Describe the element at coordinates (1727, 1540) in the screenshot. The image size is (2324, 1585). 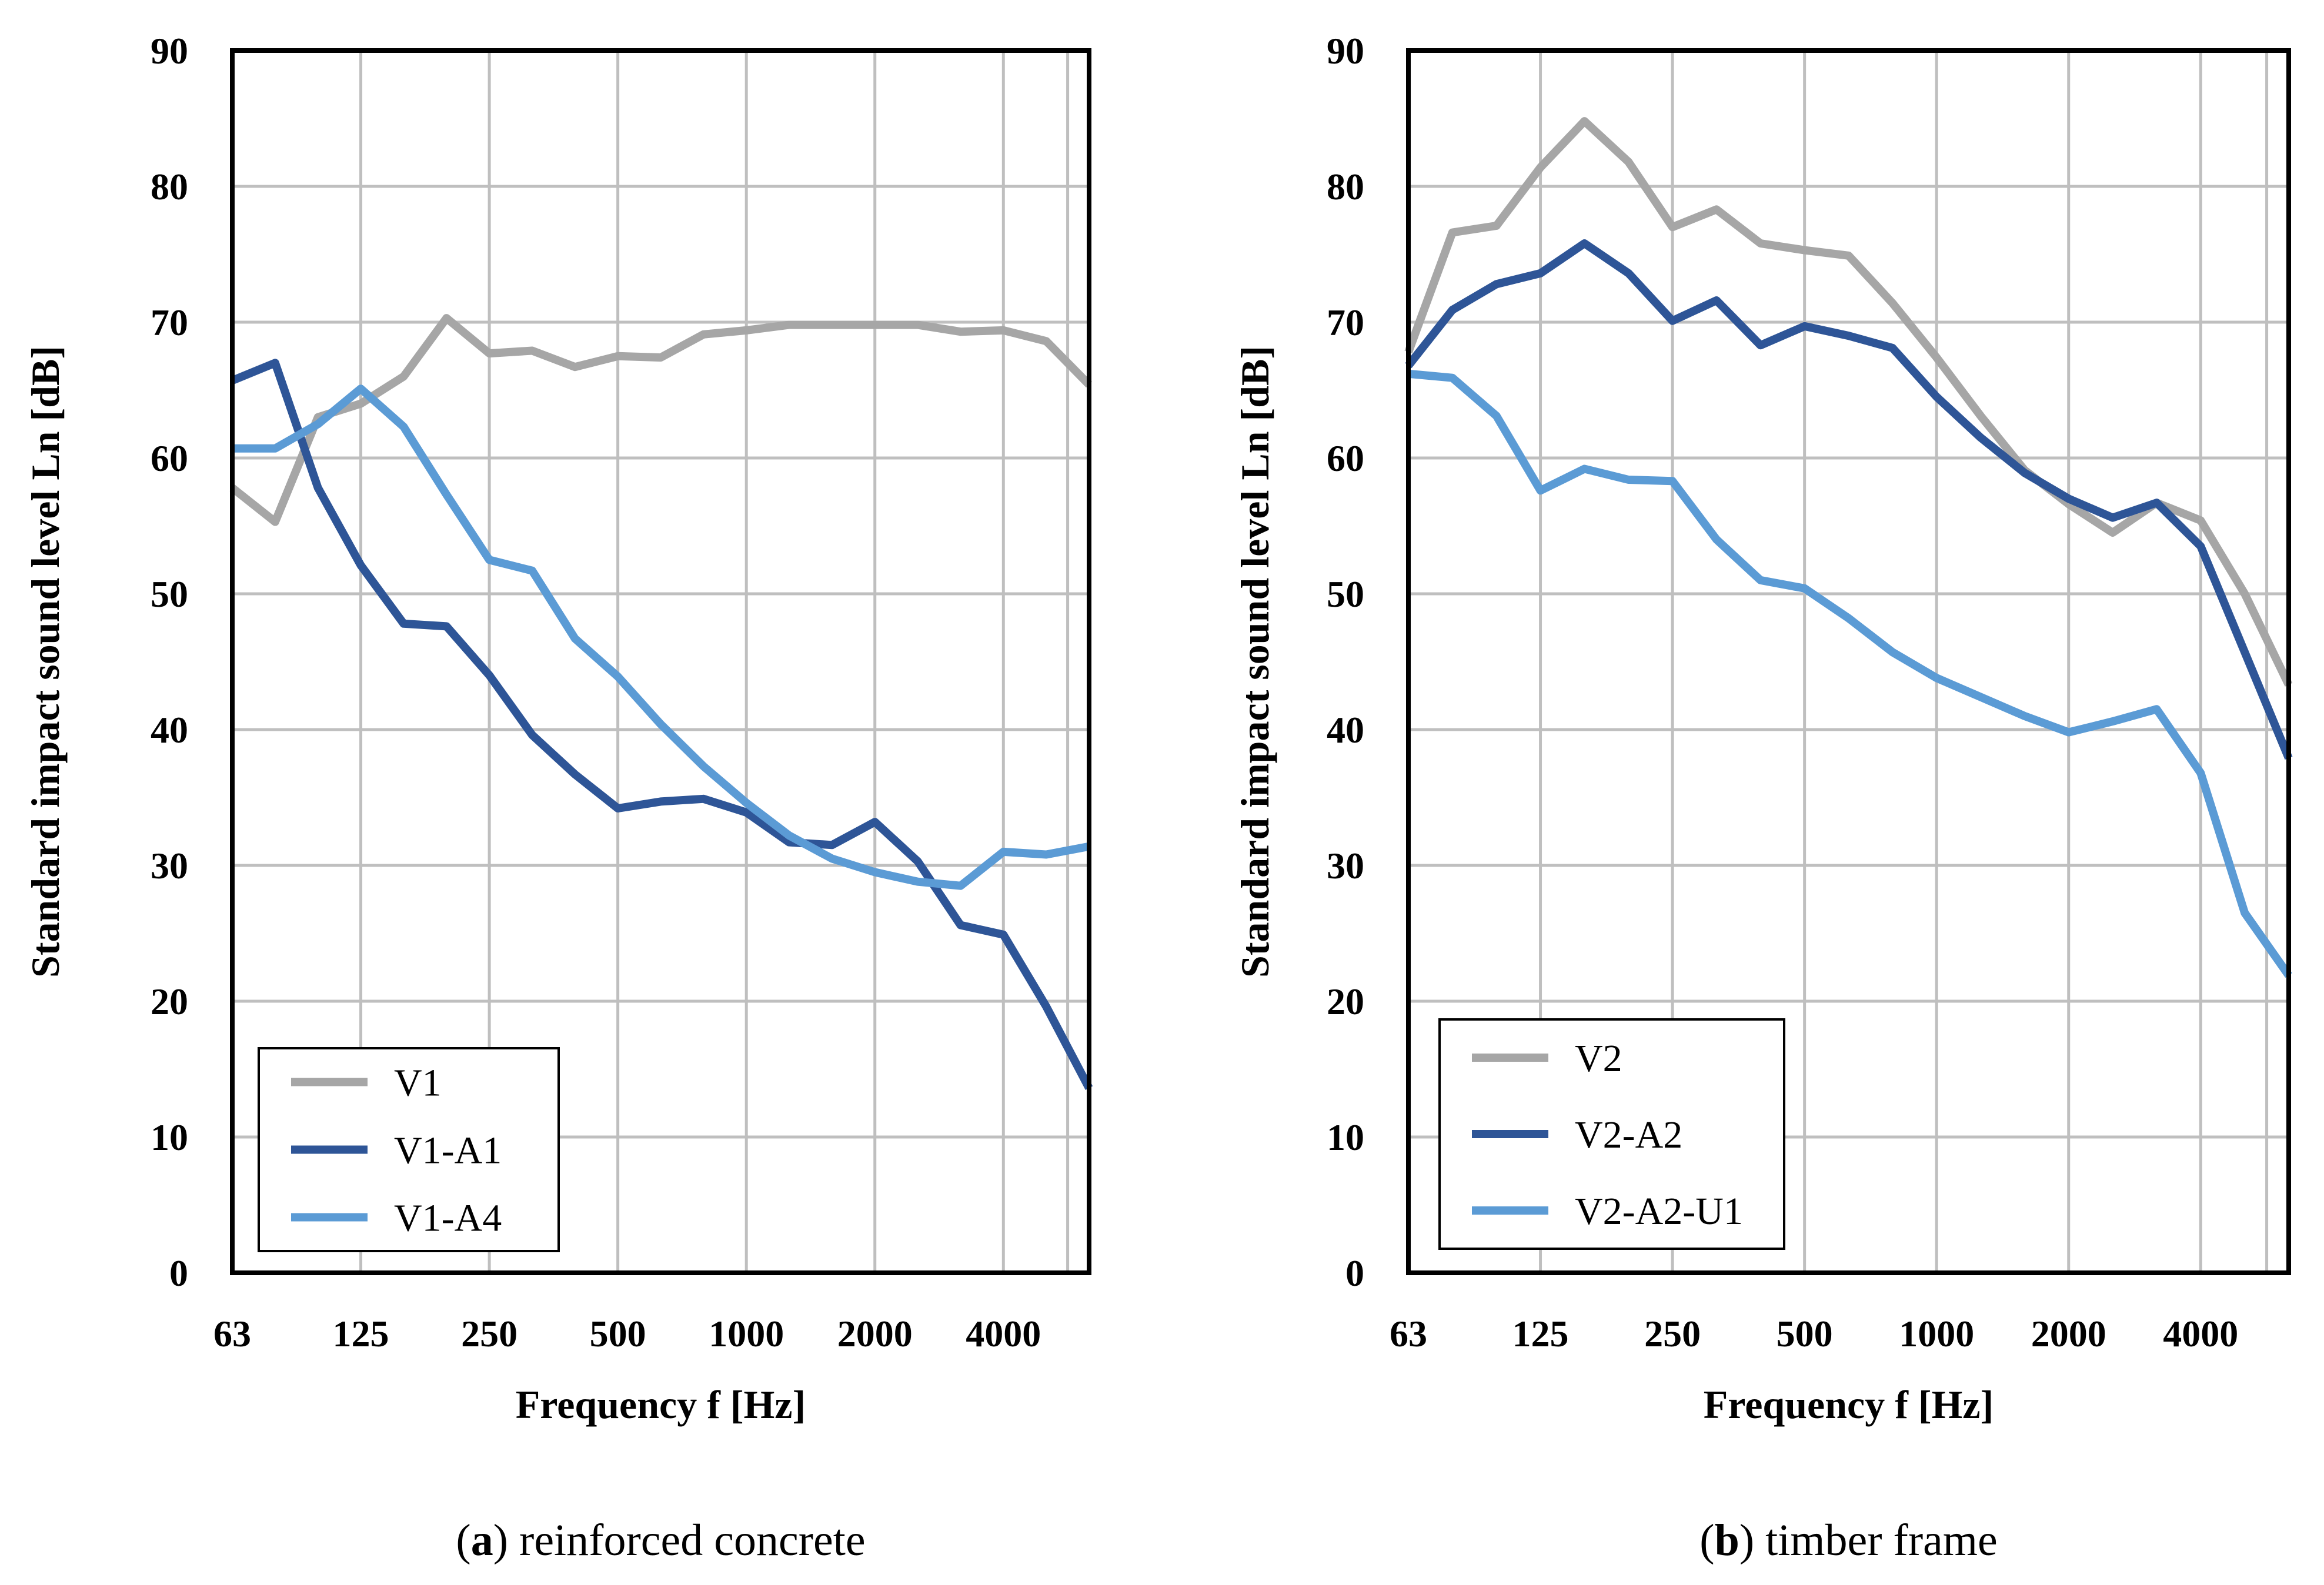
I see `caption-letter: b` at that location.